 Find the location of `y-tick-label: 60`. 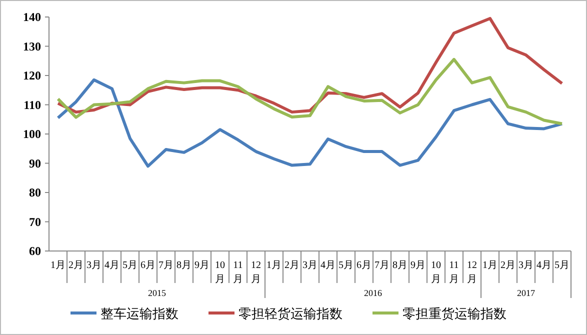

y-tick-label: 60 is located at coordinates (35, 251).